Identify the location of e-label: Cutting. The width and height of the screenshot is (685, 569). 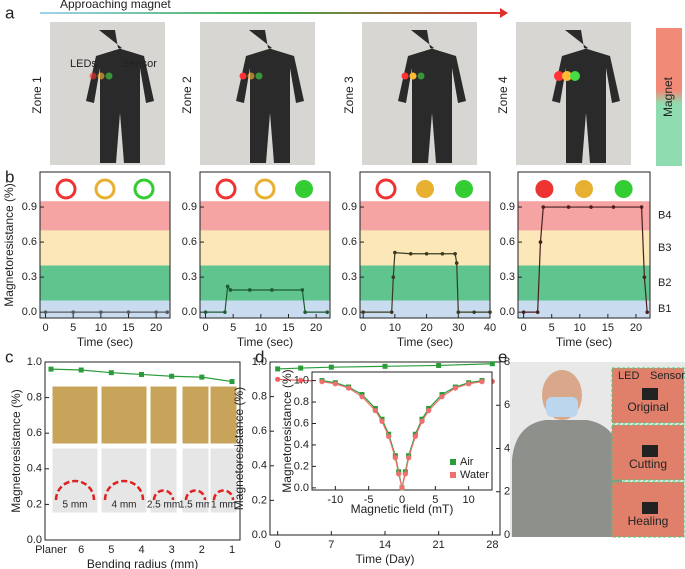
(648, 464).